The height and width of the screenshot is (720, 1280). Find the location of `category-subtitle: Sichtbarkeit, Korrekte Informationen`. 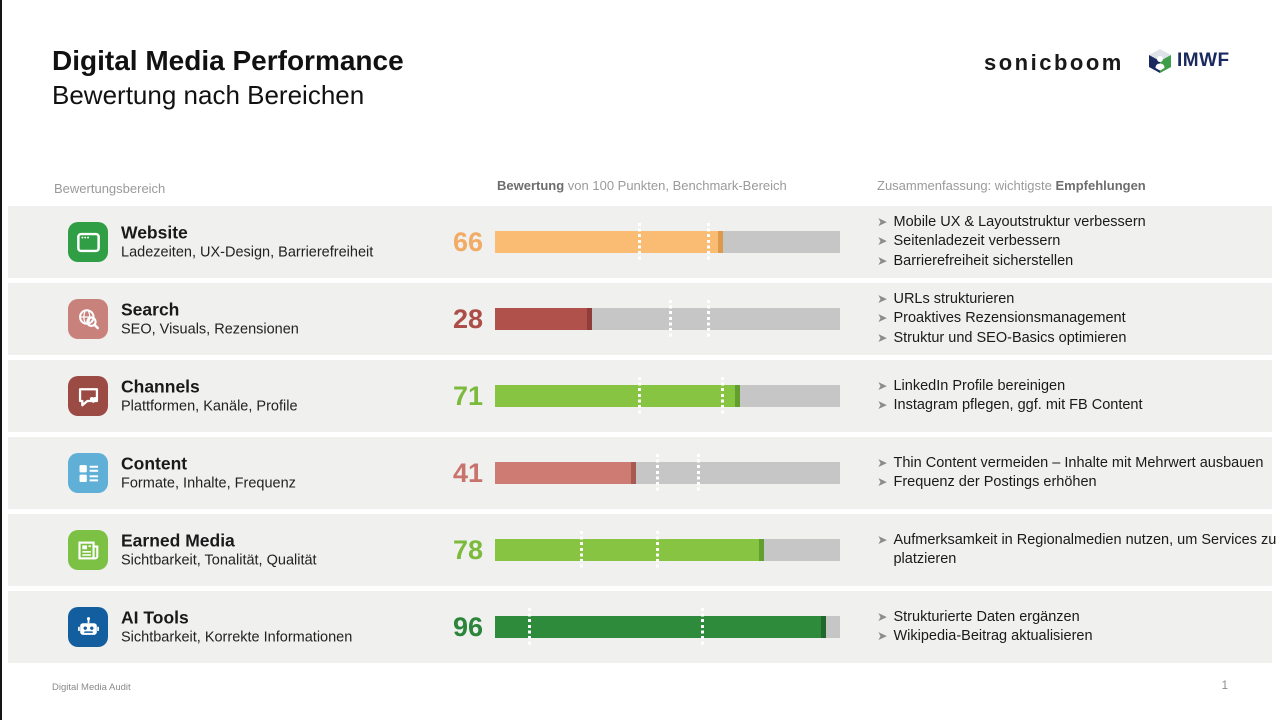

category-subtitle: Sichtbarkeit, Korrekte Informationen is located at coordinates (237, 637).